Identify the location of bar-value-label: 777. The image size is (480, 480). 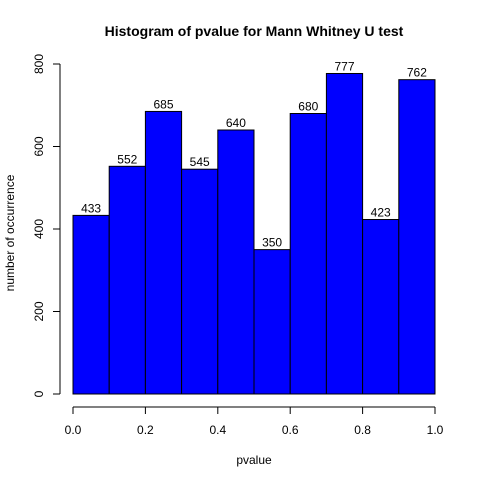
(344, 66).